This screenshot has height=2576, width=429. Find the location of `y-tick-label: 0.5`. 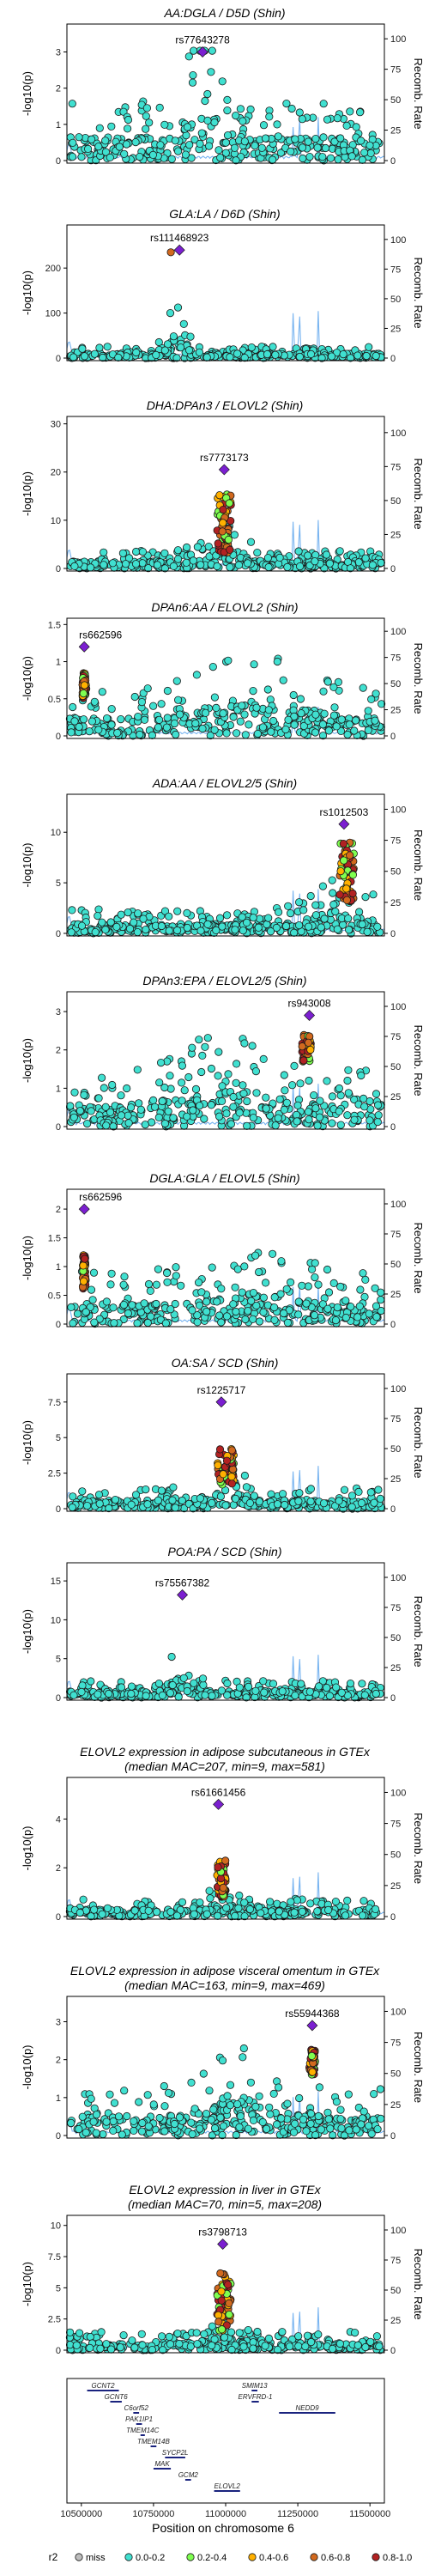

y-tick-label: 0.5 is located at coordinates (54, 1297).